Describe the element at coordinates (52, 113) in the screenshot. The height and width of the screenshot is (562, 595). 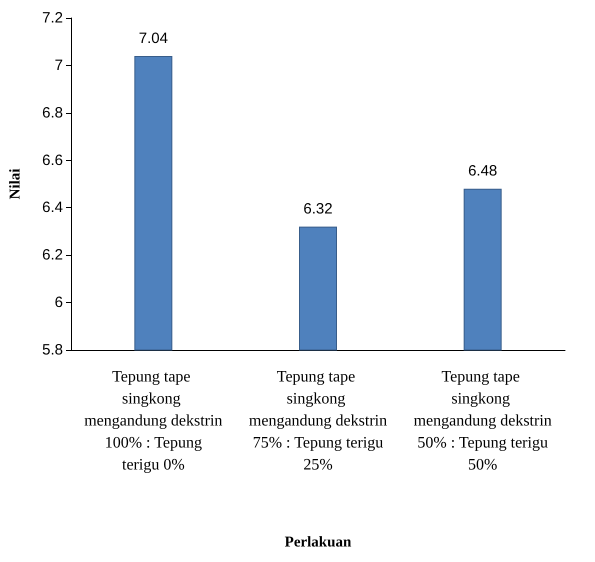
I see `y-tick-label: 6.8` at that location.